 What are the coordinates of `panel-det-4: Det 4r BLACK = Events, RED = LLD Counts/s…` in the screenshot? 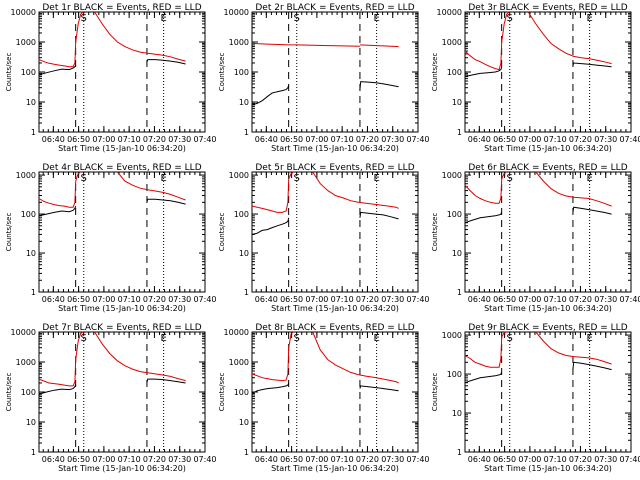 It's located at (111, 238).